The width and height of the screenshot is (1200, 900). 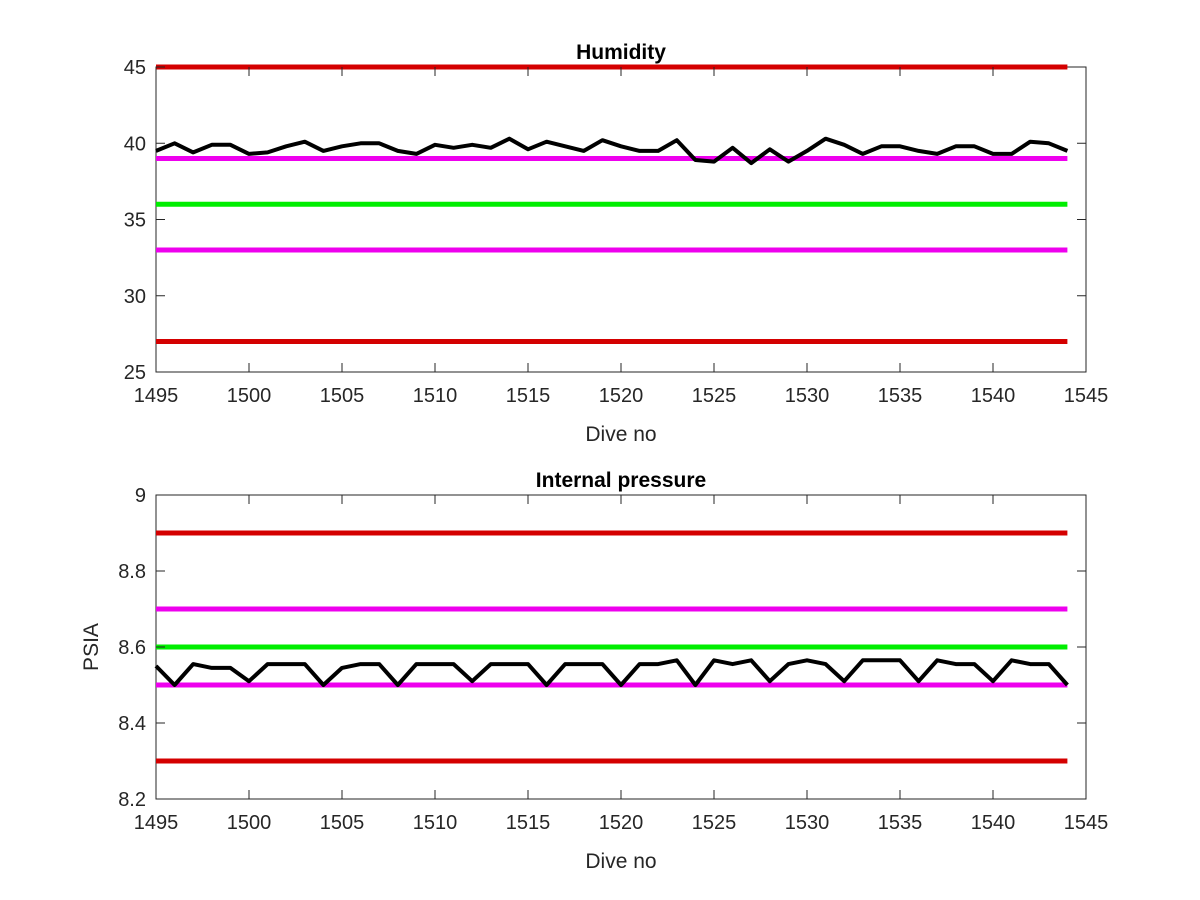 I want to click on y-tick-label: 35, so click(x=135, y=221).